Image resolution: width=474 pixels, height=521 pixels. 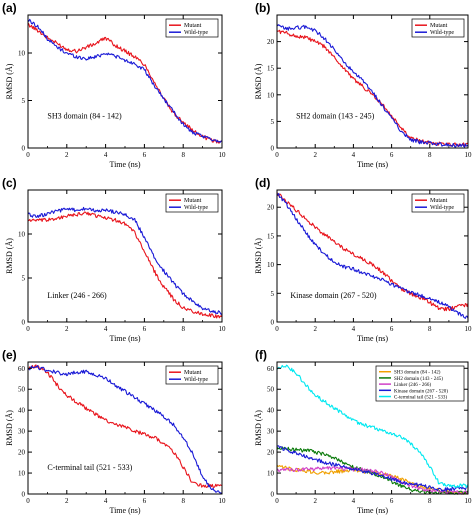 What do you see at coordinates (9, 8) in the screenshot?
I see `panel-label-a: (a)` at bounding box center [9, 8].